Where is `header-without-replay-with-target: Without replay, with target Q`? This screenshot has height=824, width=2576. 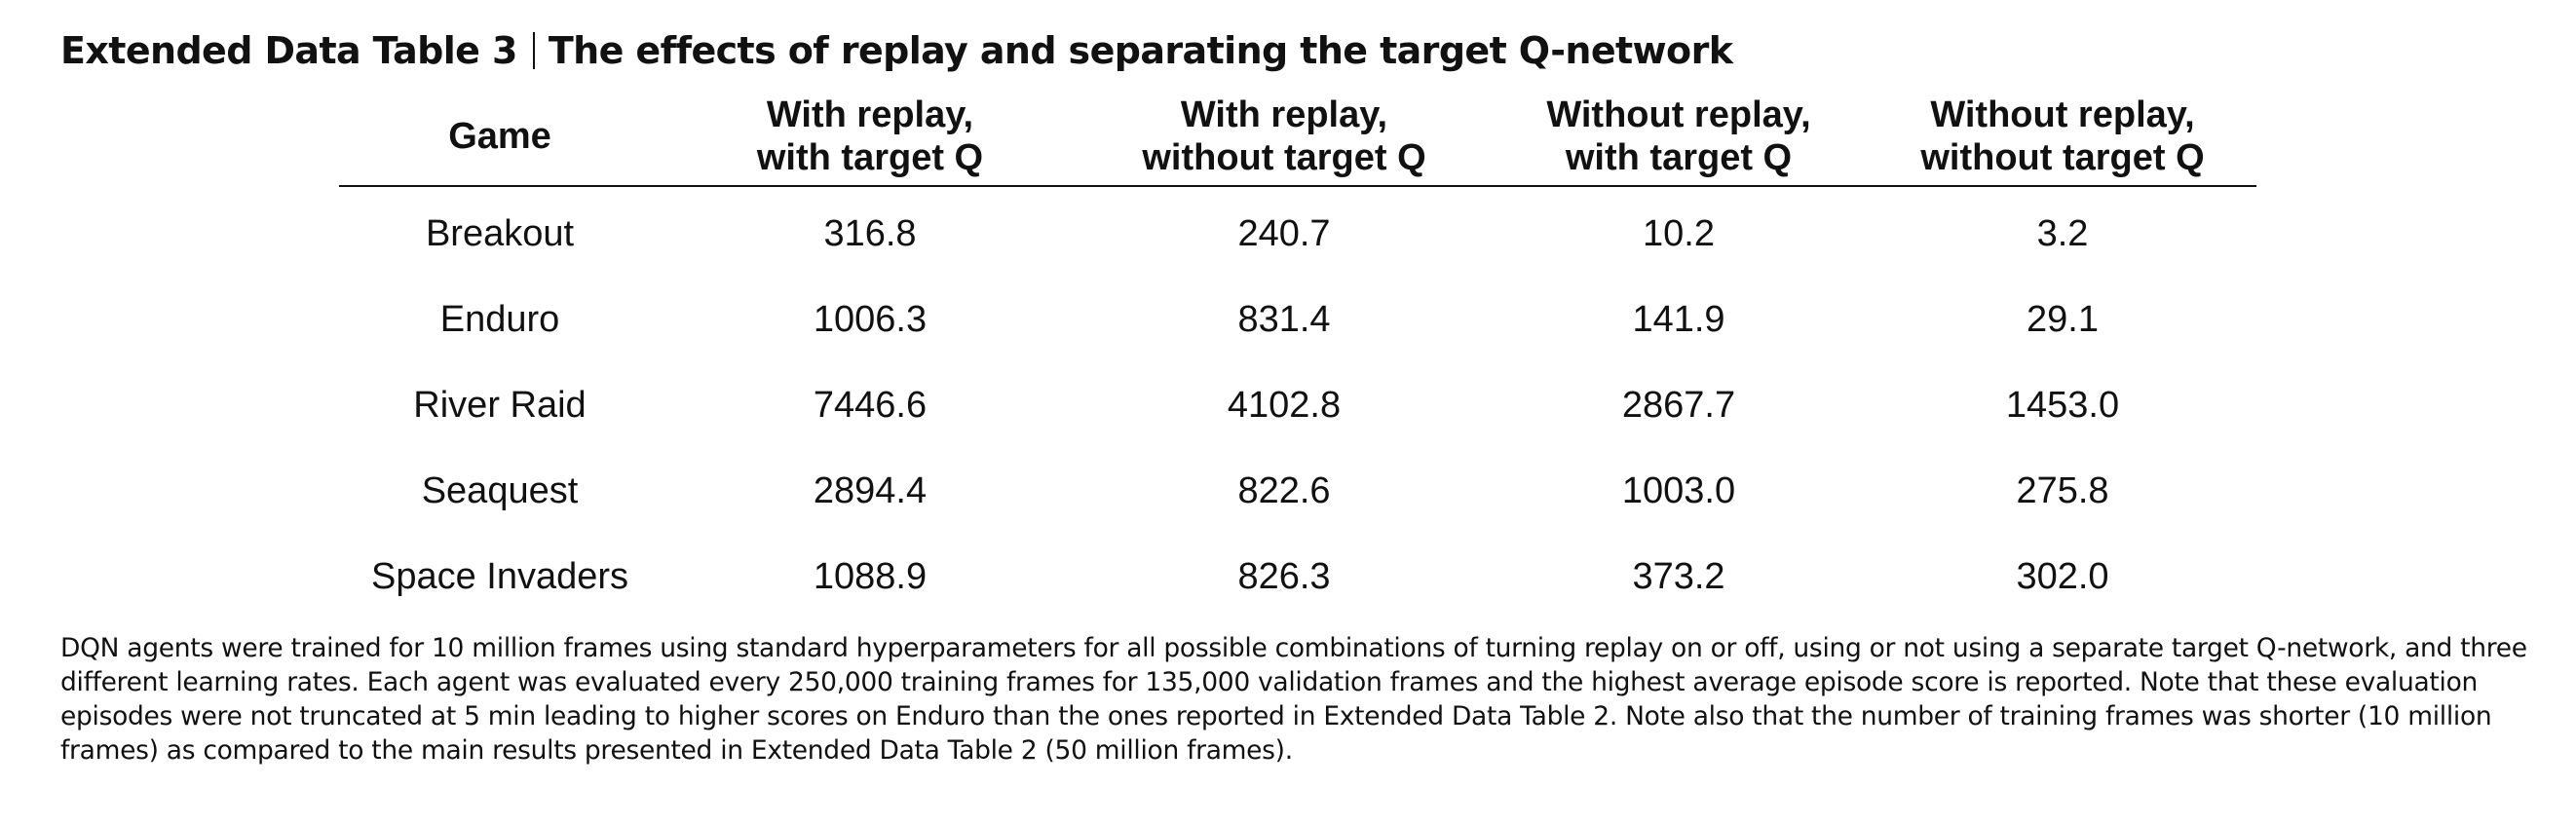 header-without-replay-with-target: Without replay, with target Q is located at coordinates (1679, 140).